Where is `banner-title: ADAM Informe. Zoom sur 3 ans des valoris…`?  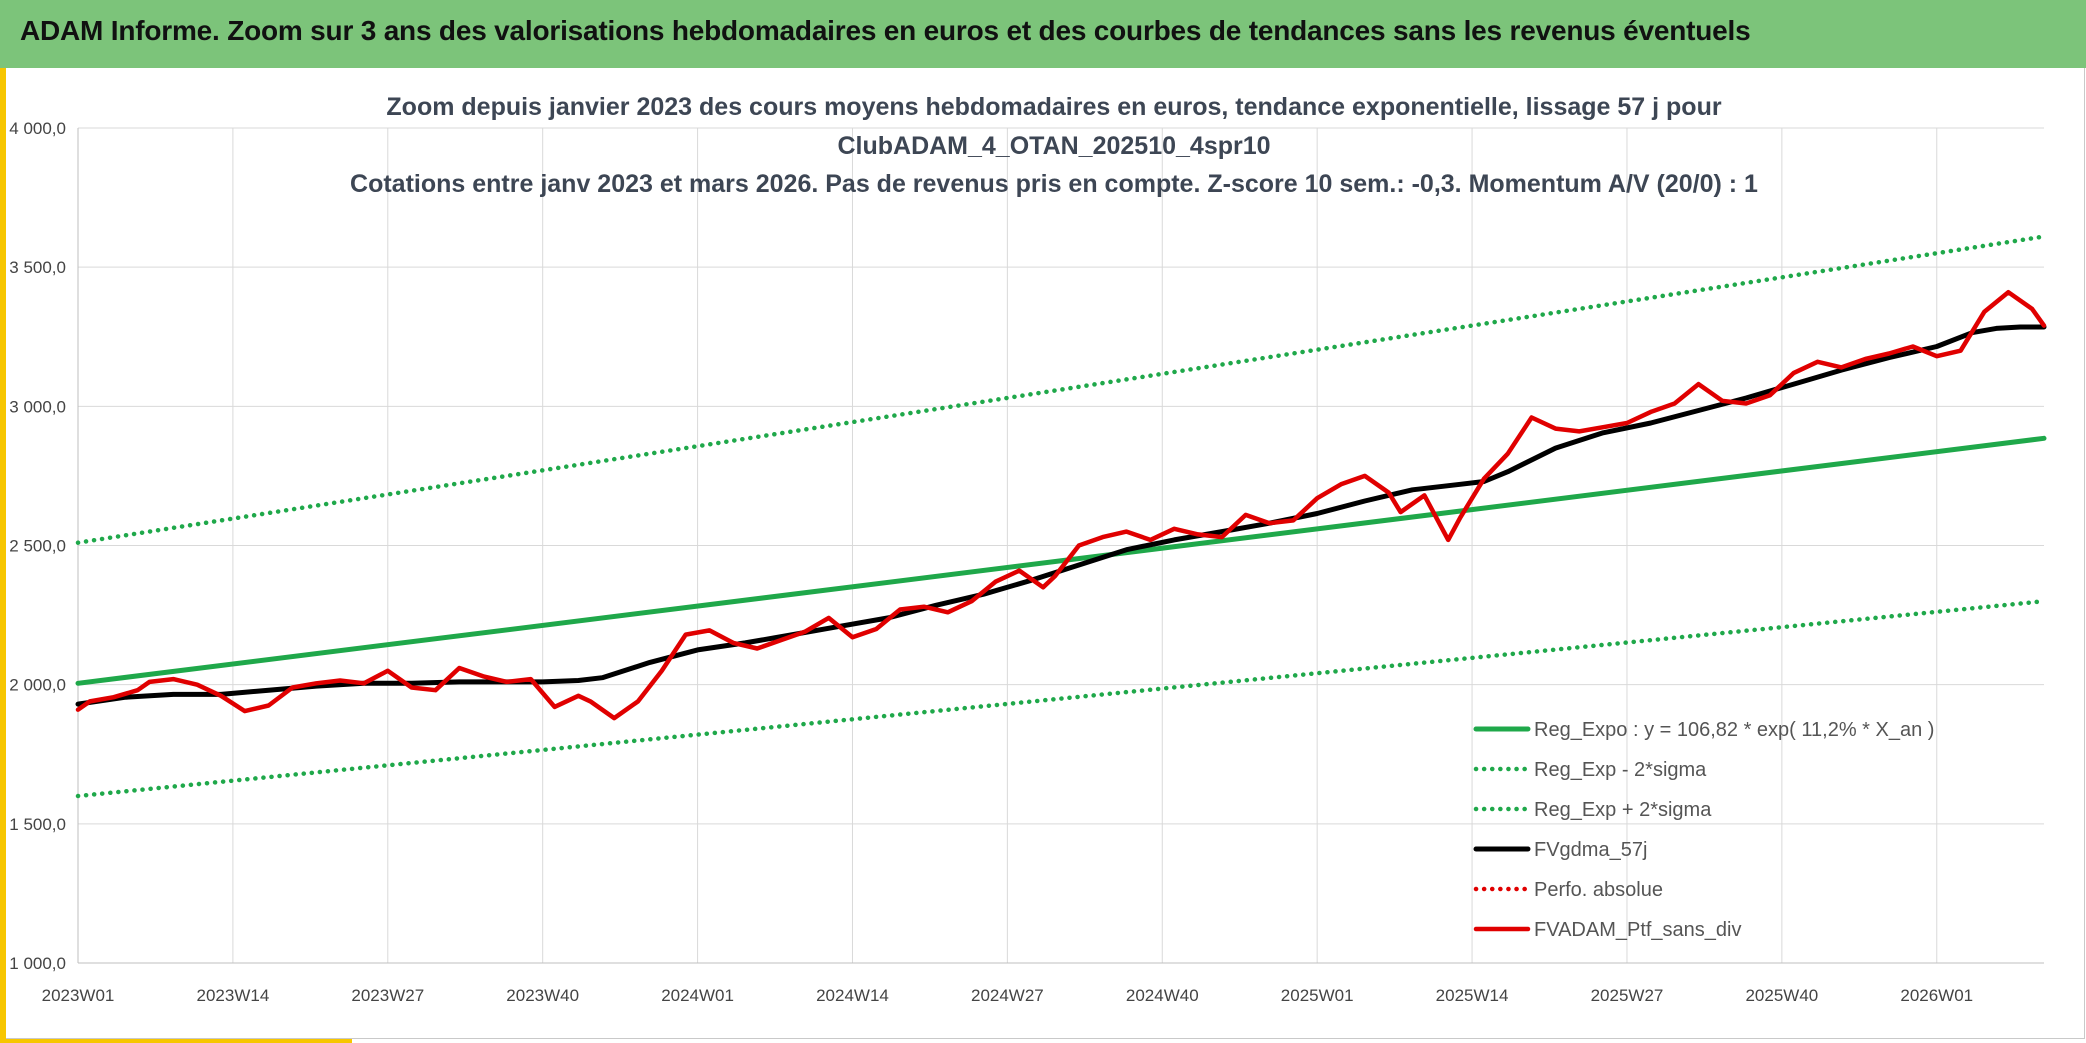 banner-title: ADAM Informe. Zoom sur 3 ans des valoris… is located at coordinates (885, 30).